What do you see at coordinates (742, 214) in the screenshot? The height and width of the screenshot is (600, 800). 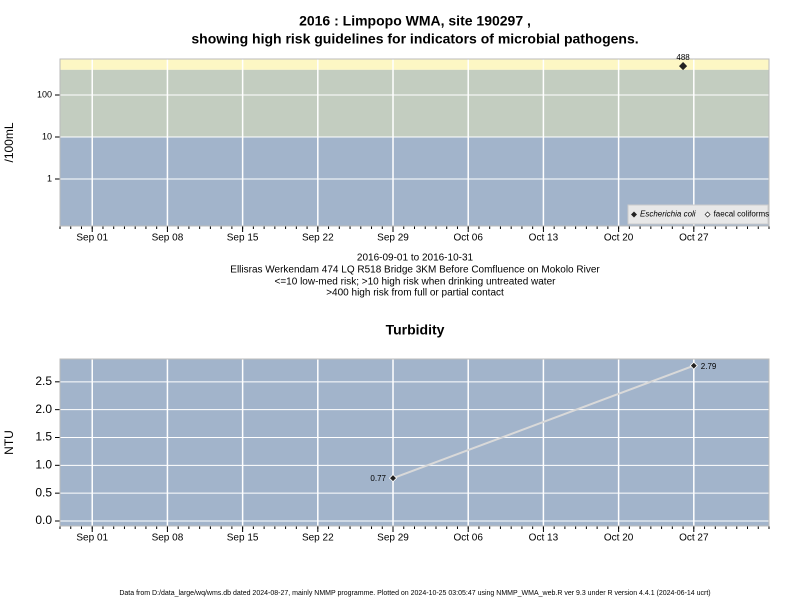 I see `legend-label: faecal coliforms` at bounding box center [742, 214].